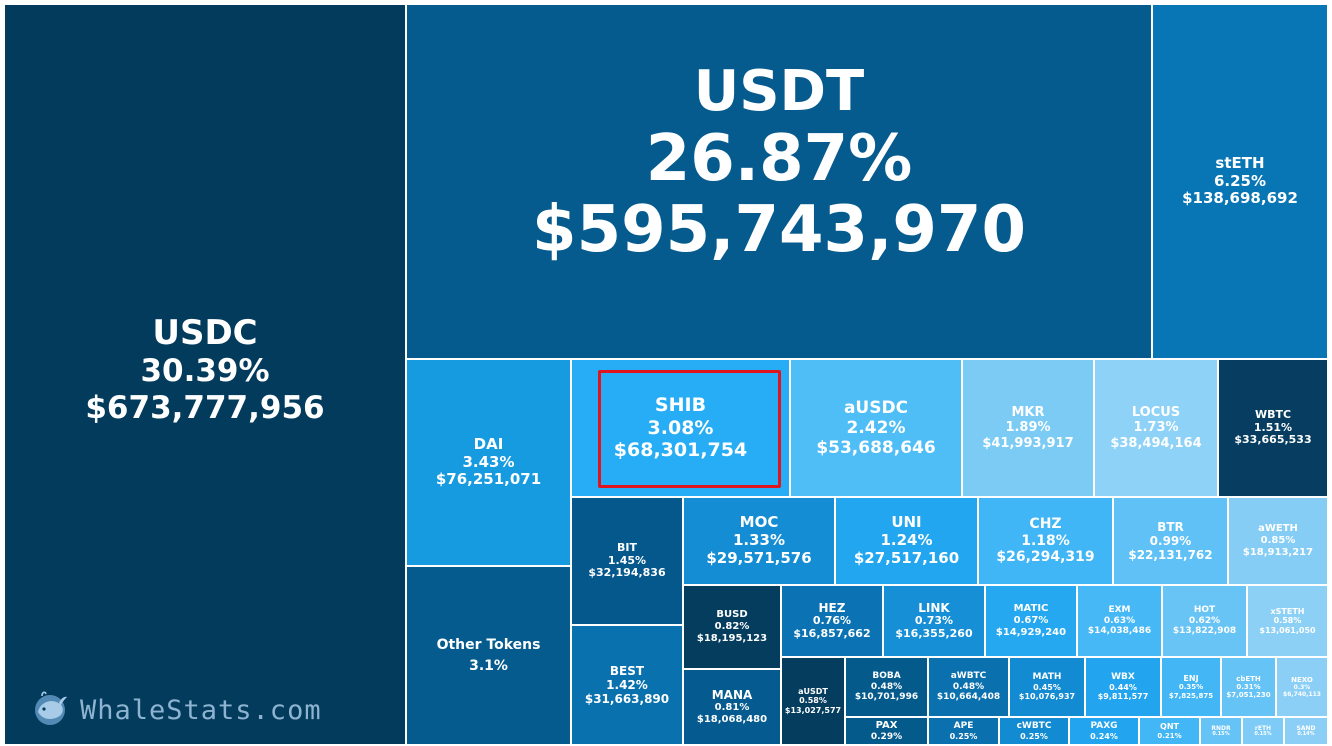 This screenshot has height=746, width=1332. What do you see at coordinates (680, 450) in the screenshot?
I see `cell-value-shib: $68,301,754` at bounding box center [680, 450].